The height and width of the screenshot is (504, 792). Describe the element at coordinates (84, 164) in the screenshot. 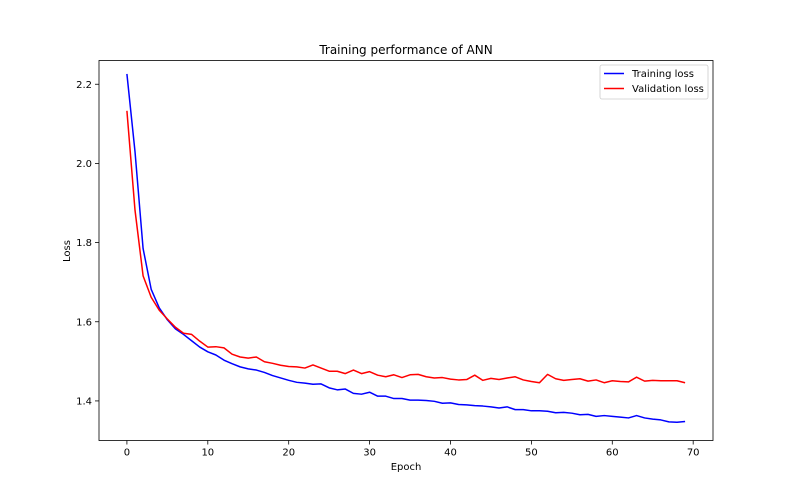

I see `y-tick-label: 2.0` at that location.